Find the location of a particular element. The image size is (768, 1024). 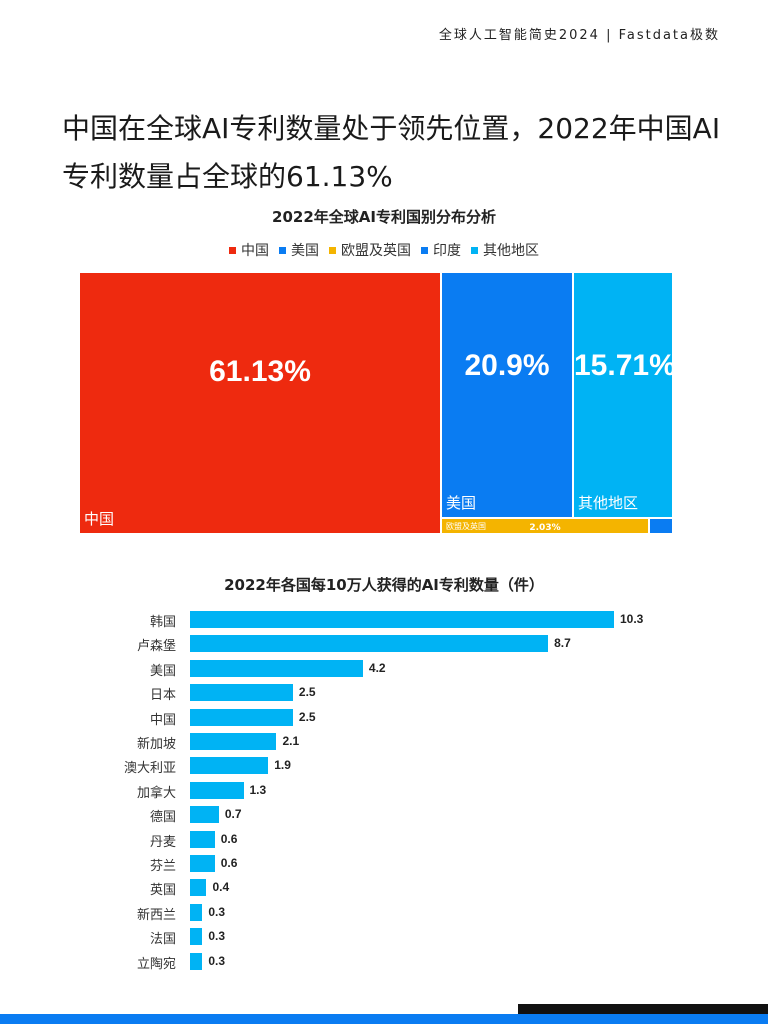

bar-category-label: 芬兰 is located at coordinates (162, 866).